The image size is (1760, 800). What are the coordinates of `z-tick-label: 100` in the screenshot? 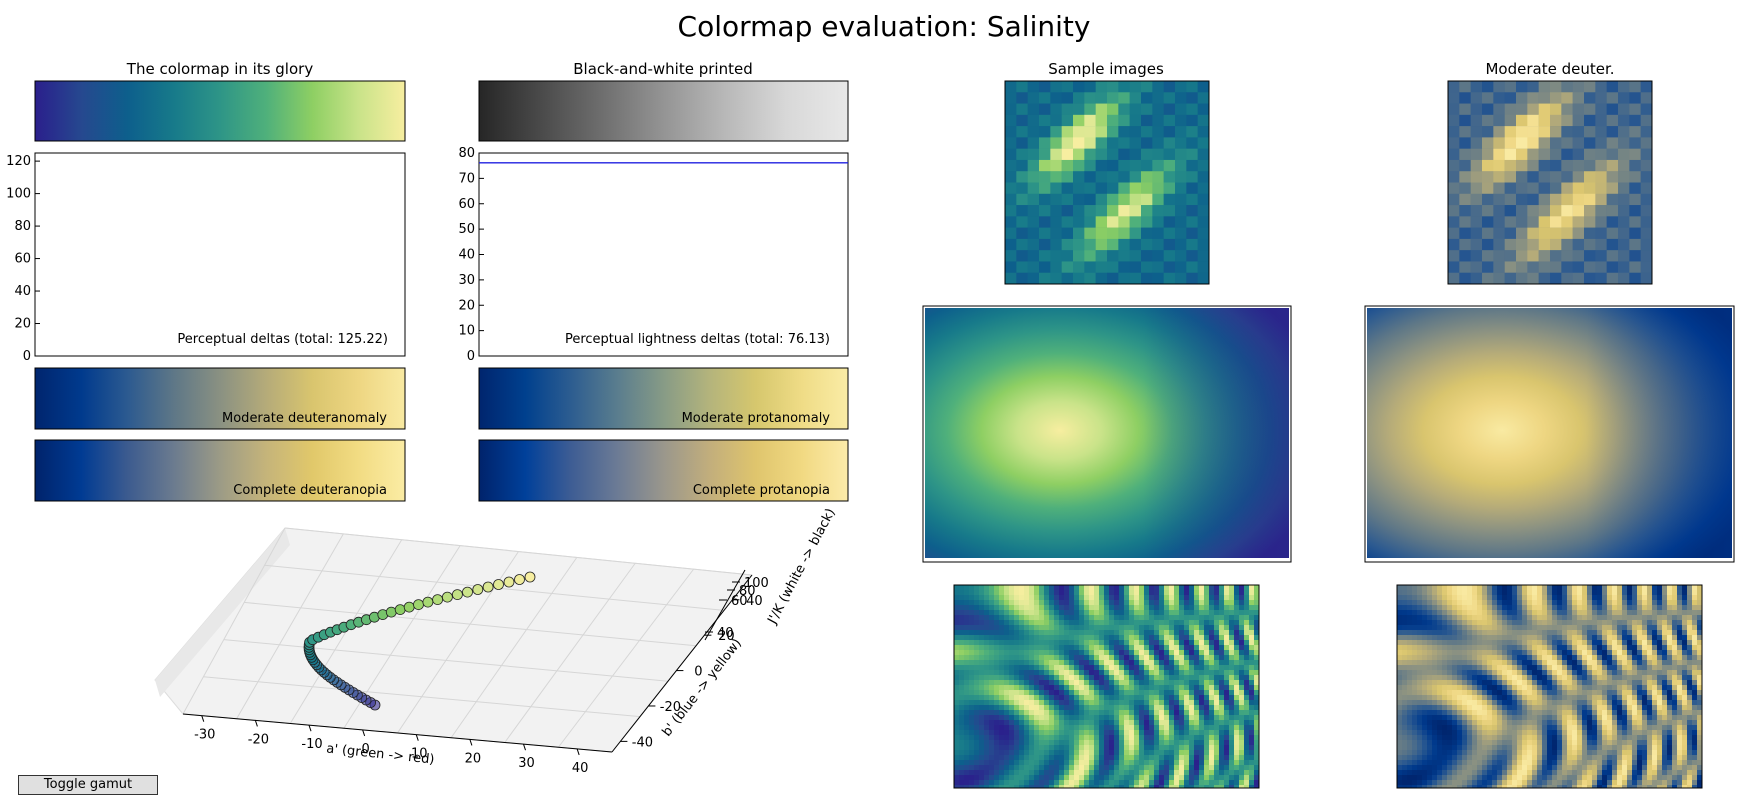 It's located at (756, 583).